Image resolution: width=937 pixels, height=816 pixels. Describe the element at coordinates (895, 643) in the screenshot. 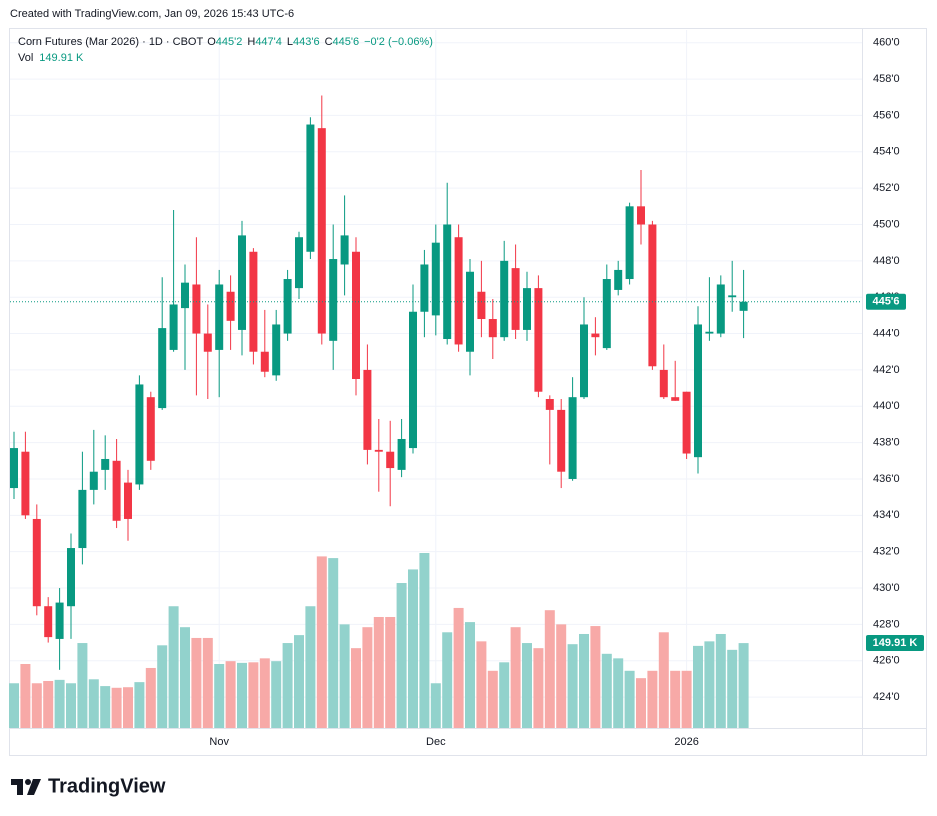

I see `volume-badge` at that location.